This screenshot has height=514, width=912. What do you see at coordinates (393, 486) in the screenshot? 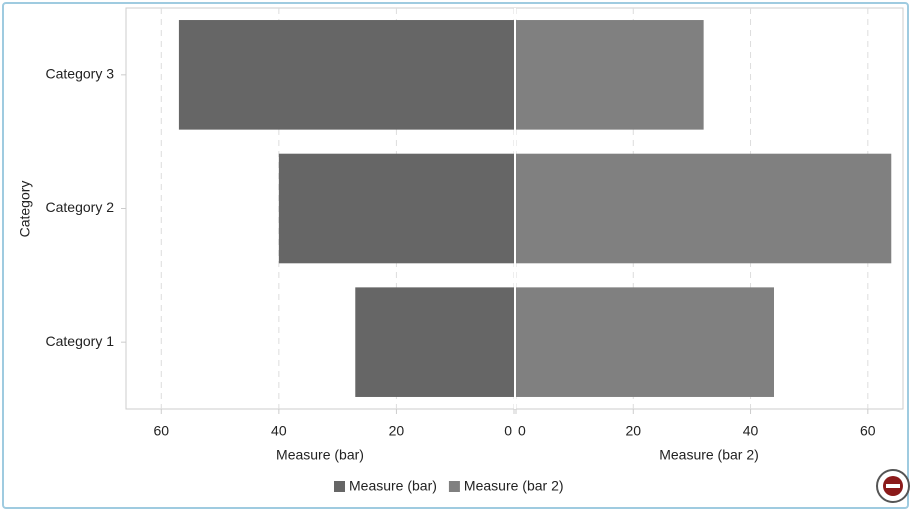
I see `legend-label: Measure (bar)` at bounding box center [393, 486].